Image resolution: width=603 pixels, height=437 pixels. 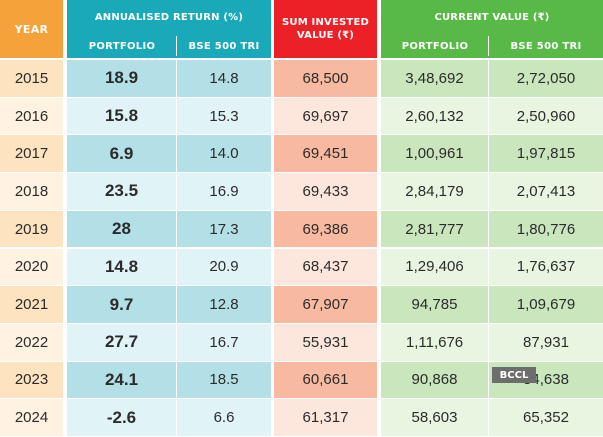 I want to click on value-portfolio-cell: 2,81,777, so click(x=435, y=229).